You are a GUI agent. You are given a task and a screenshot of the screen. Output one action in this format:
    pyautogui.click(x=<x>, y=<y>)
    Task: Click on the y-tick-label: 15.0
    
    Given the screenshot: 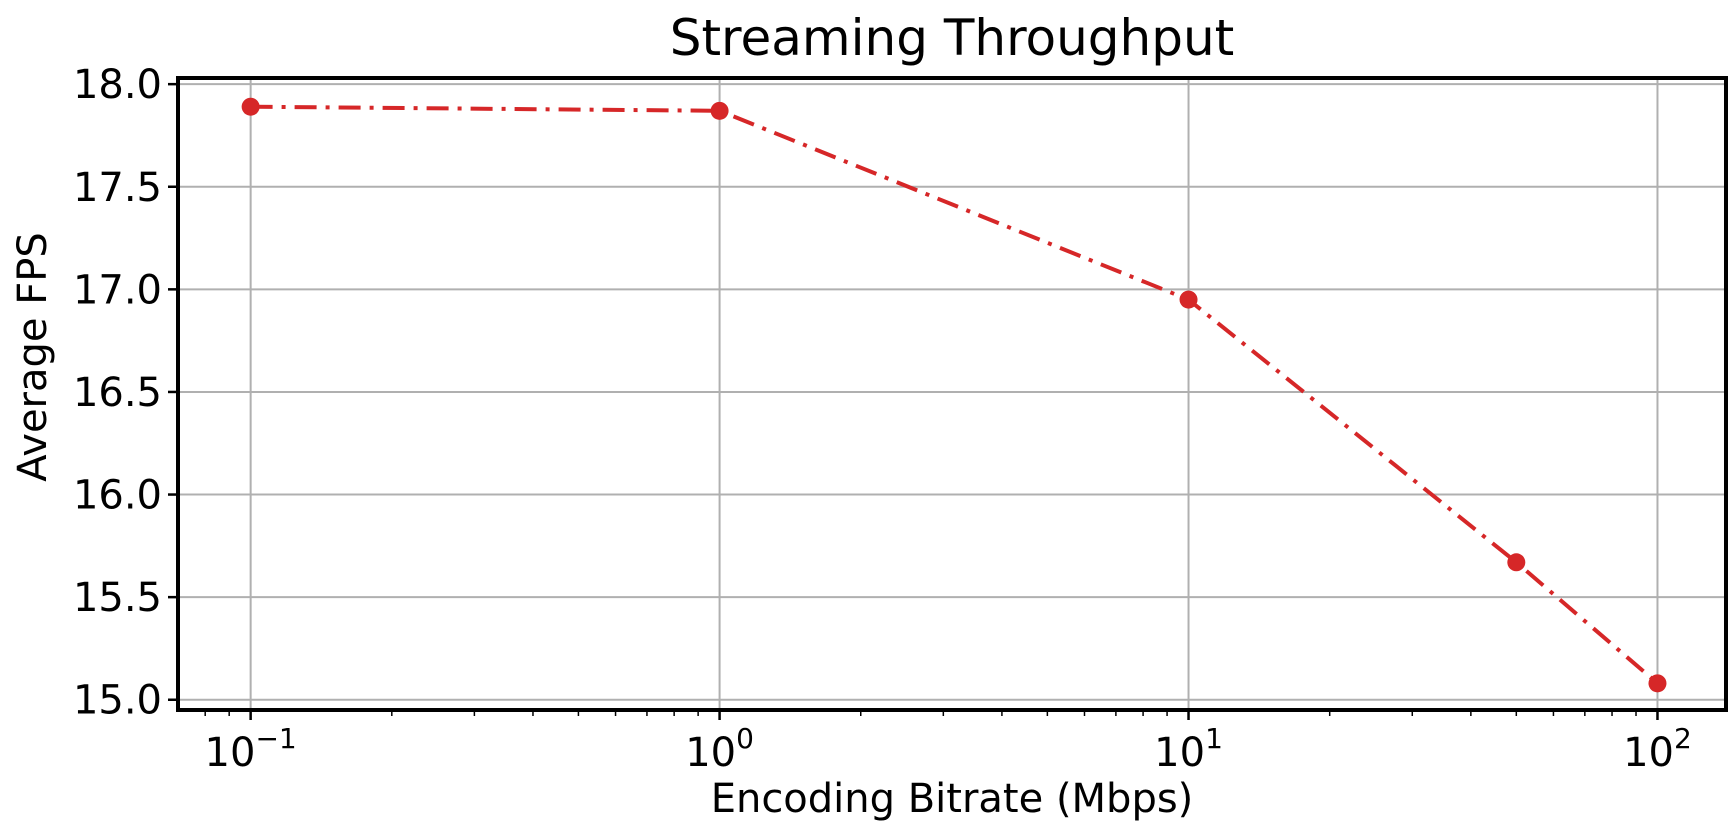 What is the action you would take?
    pyautogui.click(x=117, y=701)
    